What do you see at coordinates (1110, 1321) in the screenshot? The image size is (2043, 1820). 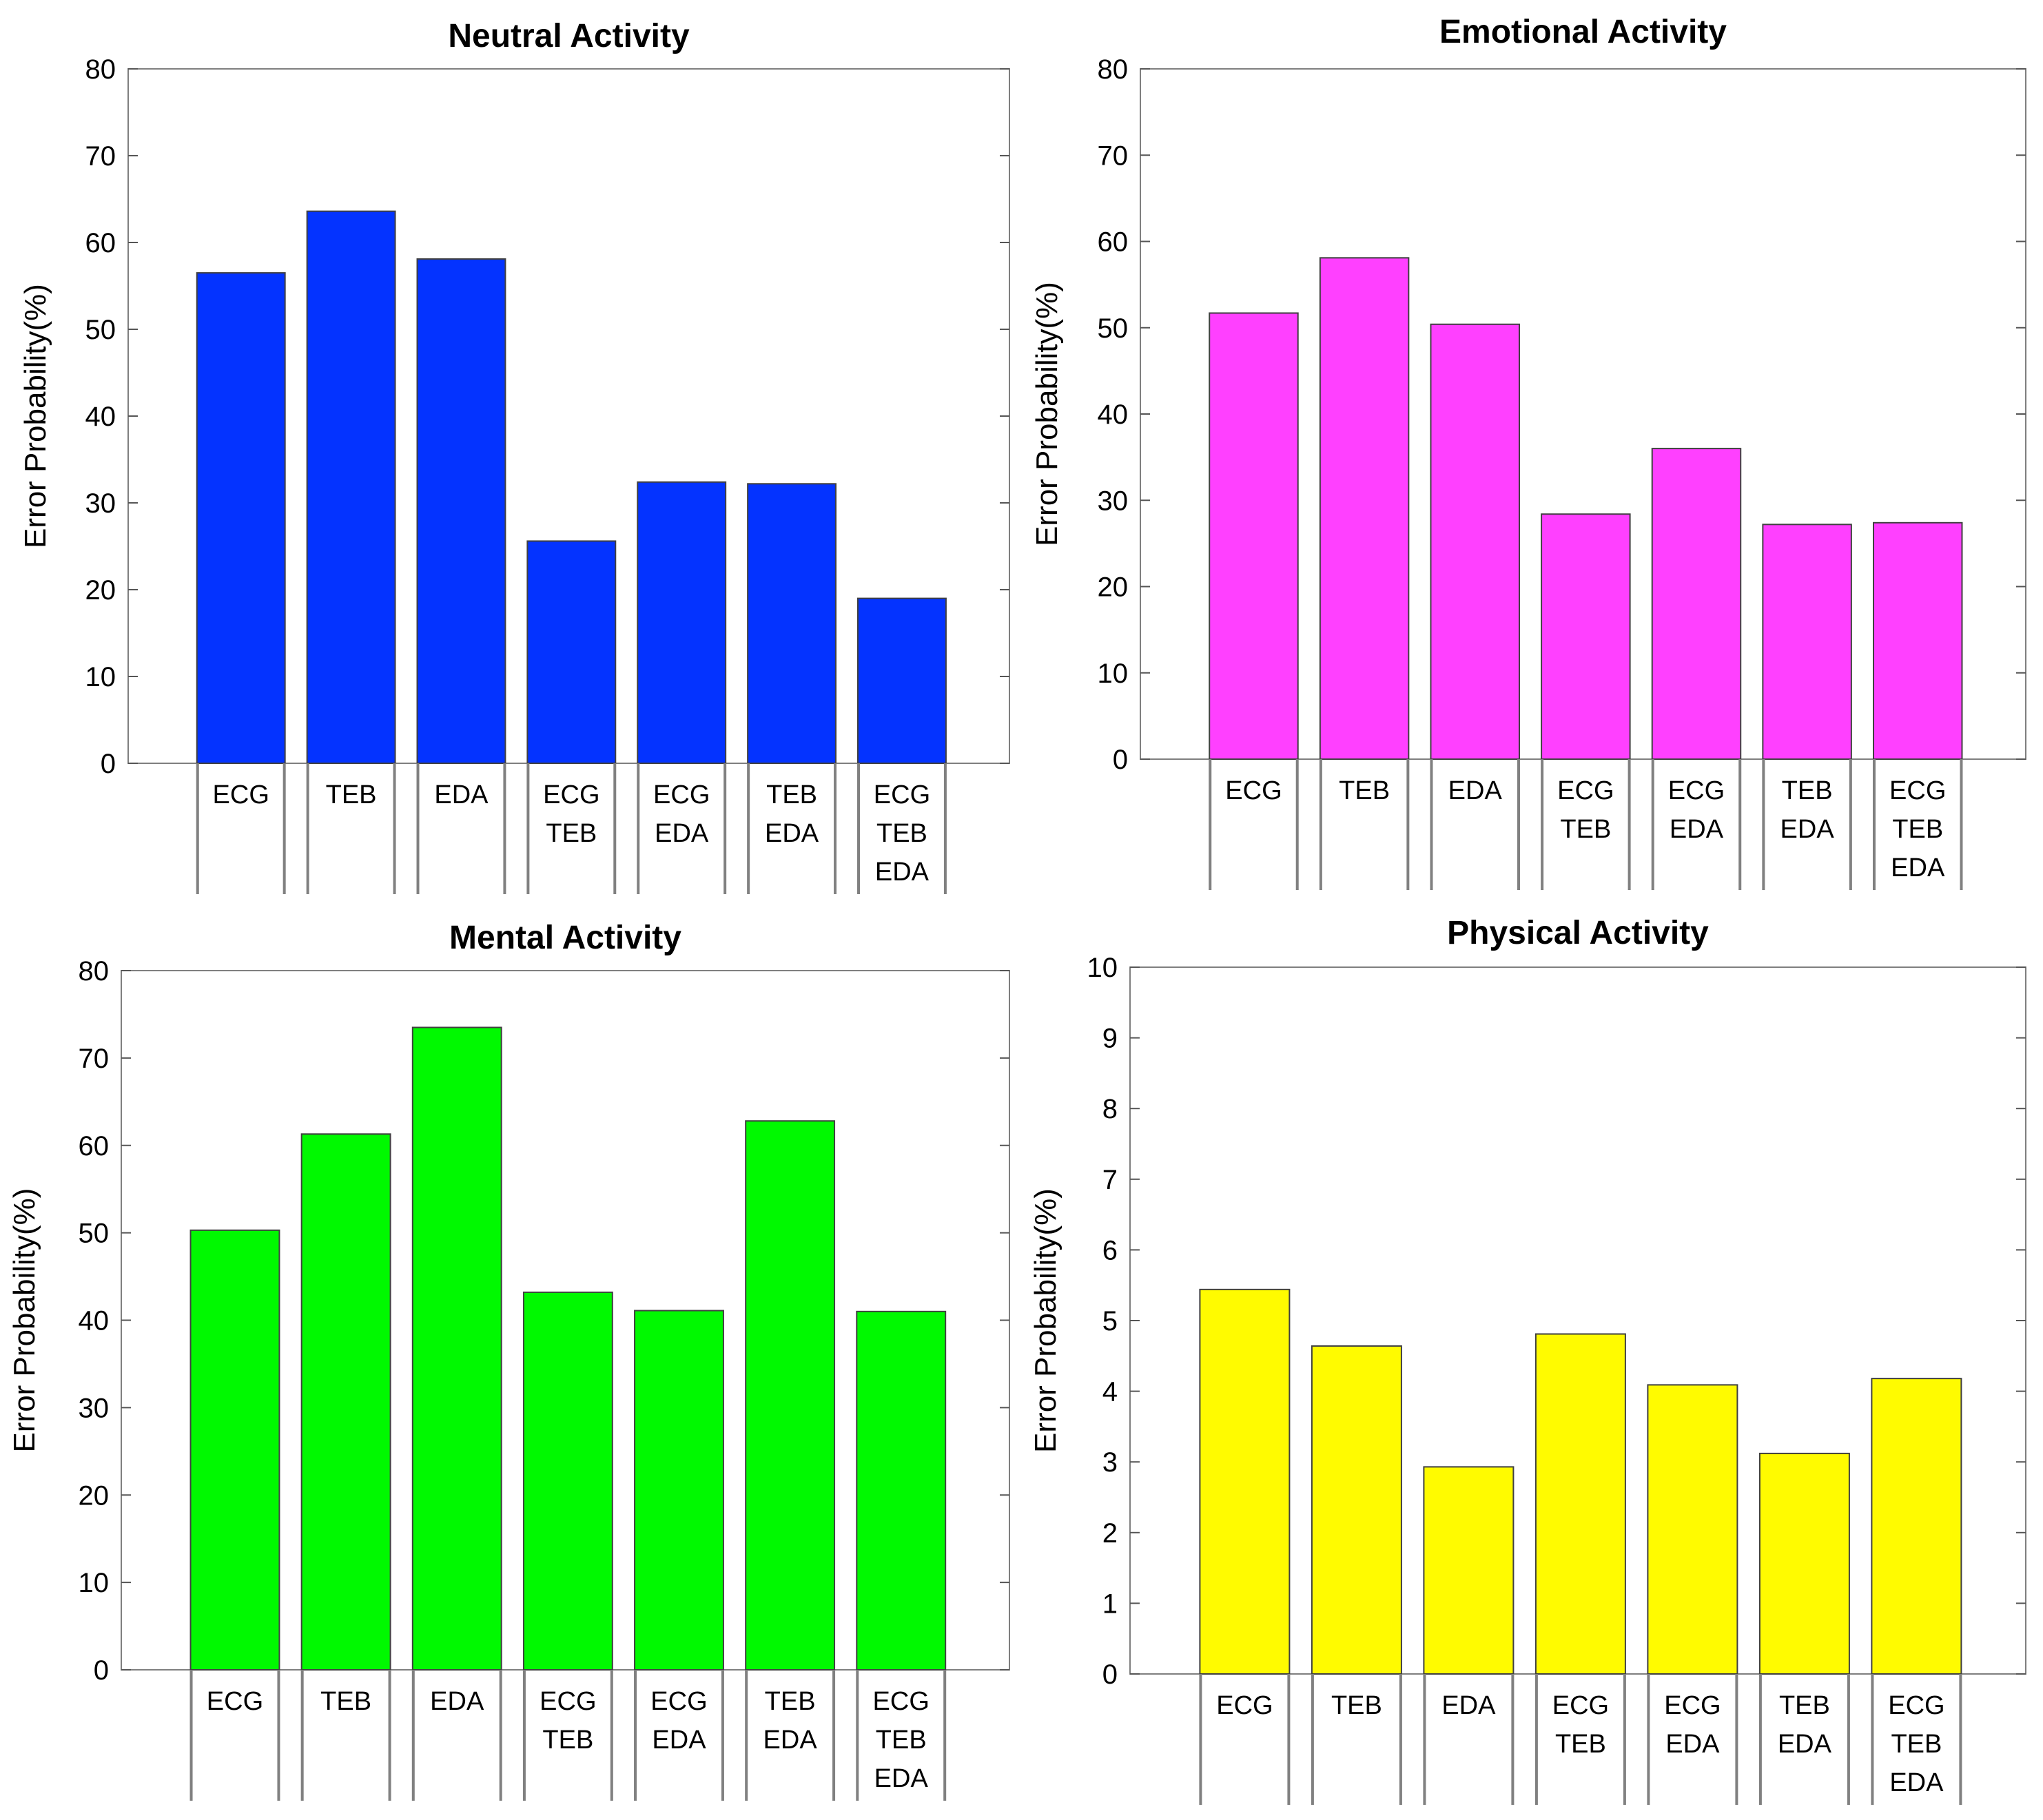 I see `y-tick-label: 5` at bounding box center [1110, 1321].